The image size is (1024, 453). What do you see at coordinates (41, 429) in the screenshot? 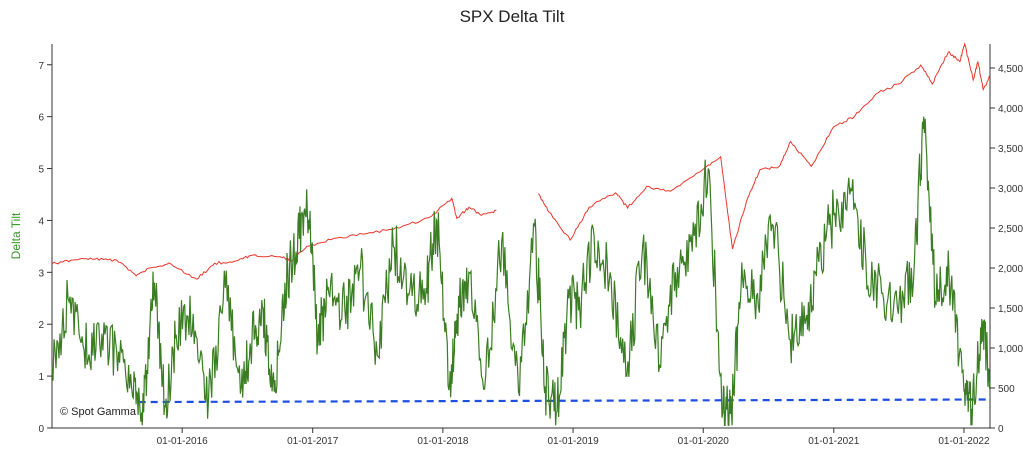
I see `y-tick-label-left: 0` at bounding box center [41, 429].